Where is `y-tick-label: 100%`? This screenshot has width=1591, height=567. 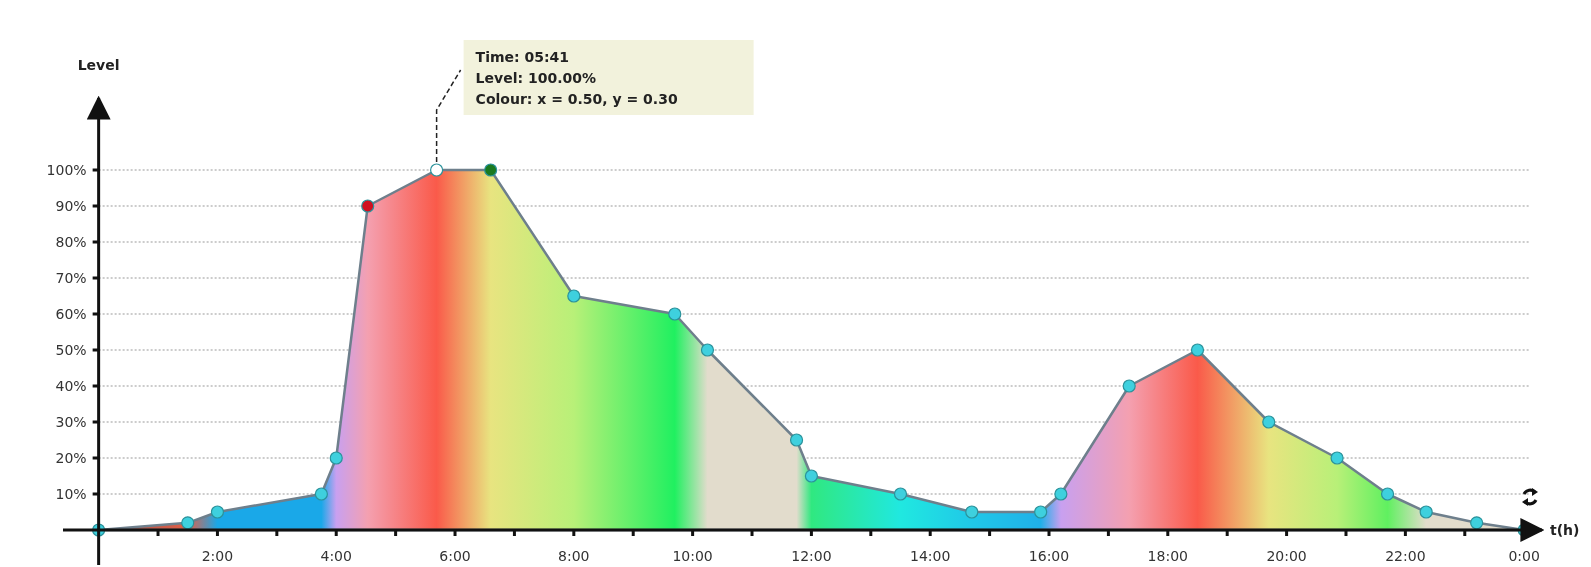 y-tick-label: 100% is located at coordinates (66, 170).